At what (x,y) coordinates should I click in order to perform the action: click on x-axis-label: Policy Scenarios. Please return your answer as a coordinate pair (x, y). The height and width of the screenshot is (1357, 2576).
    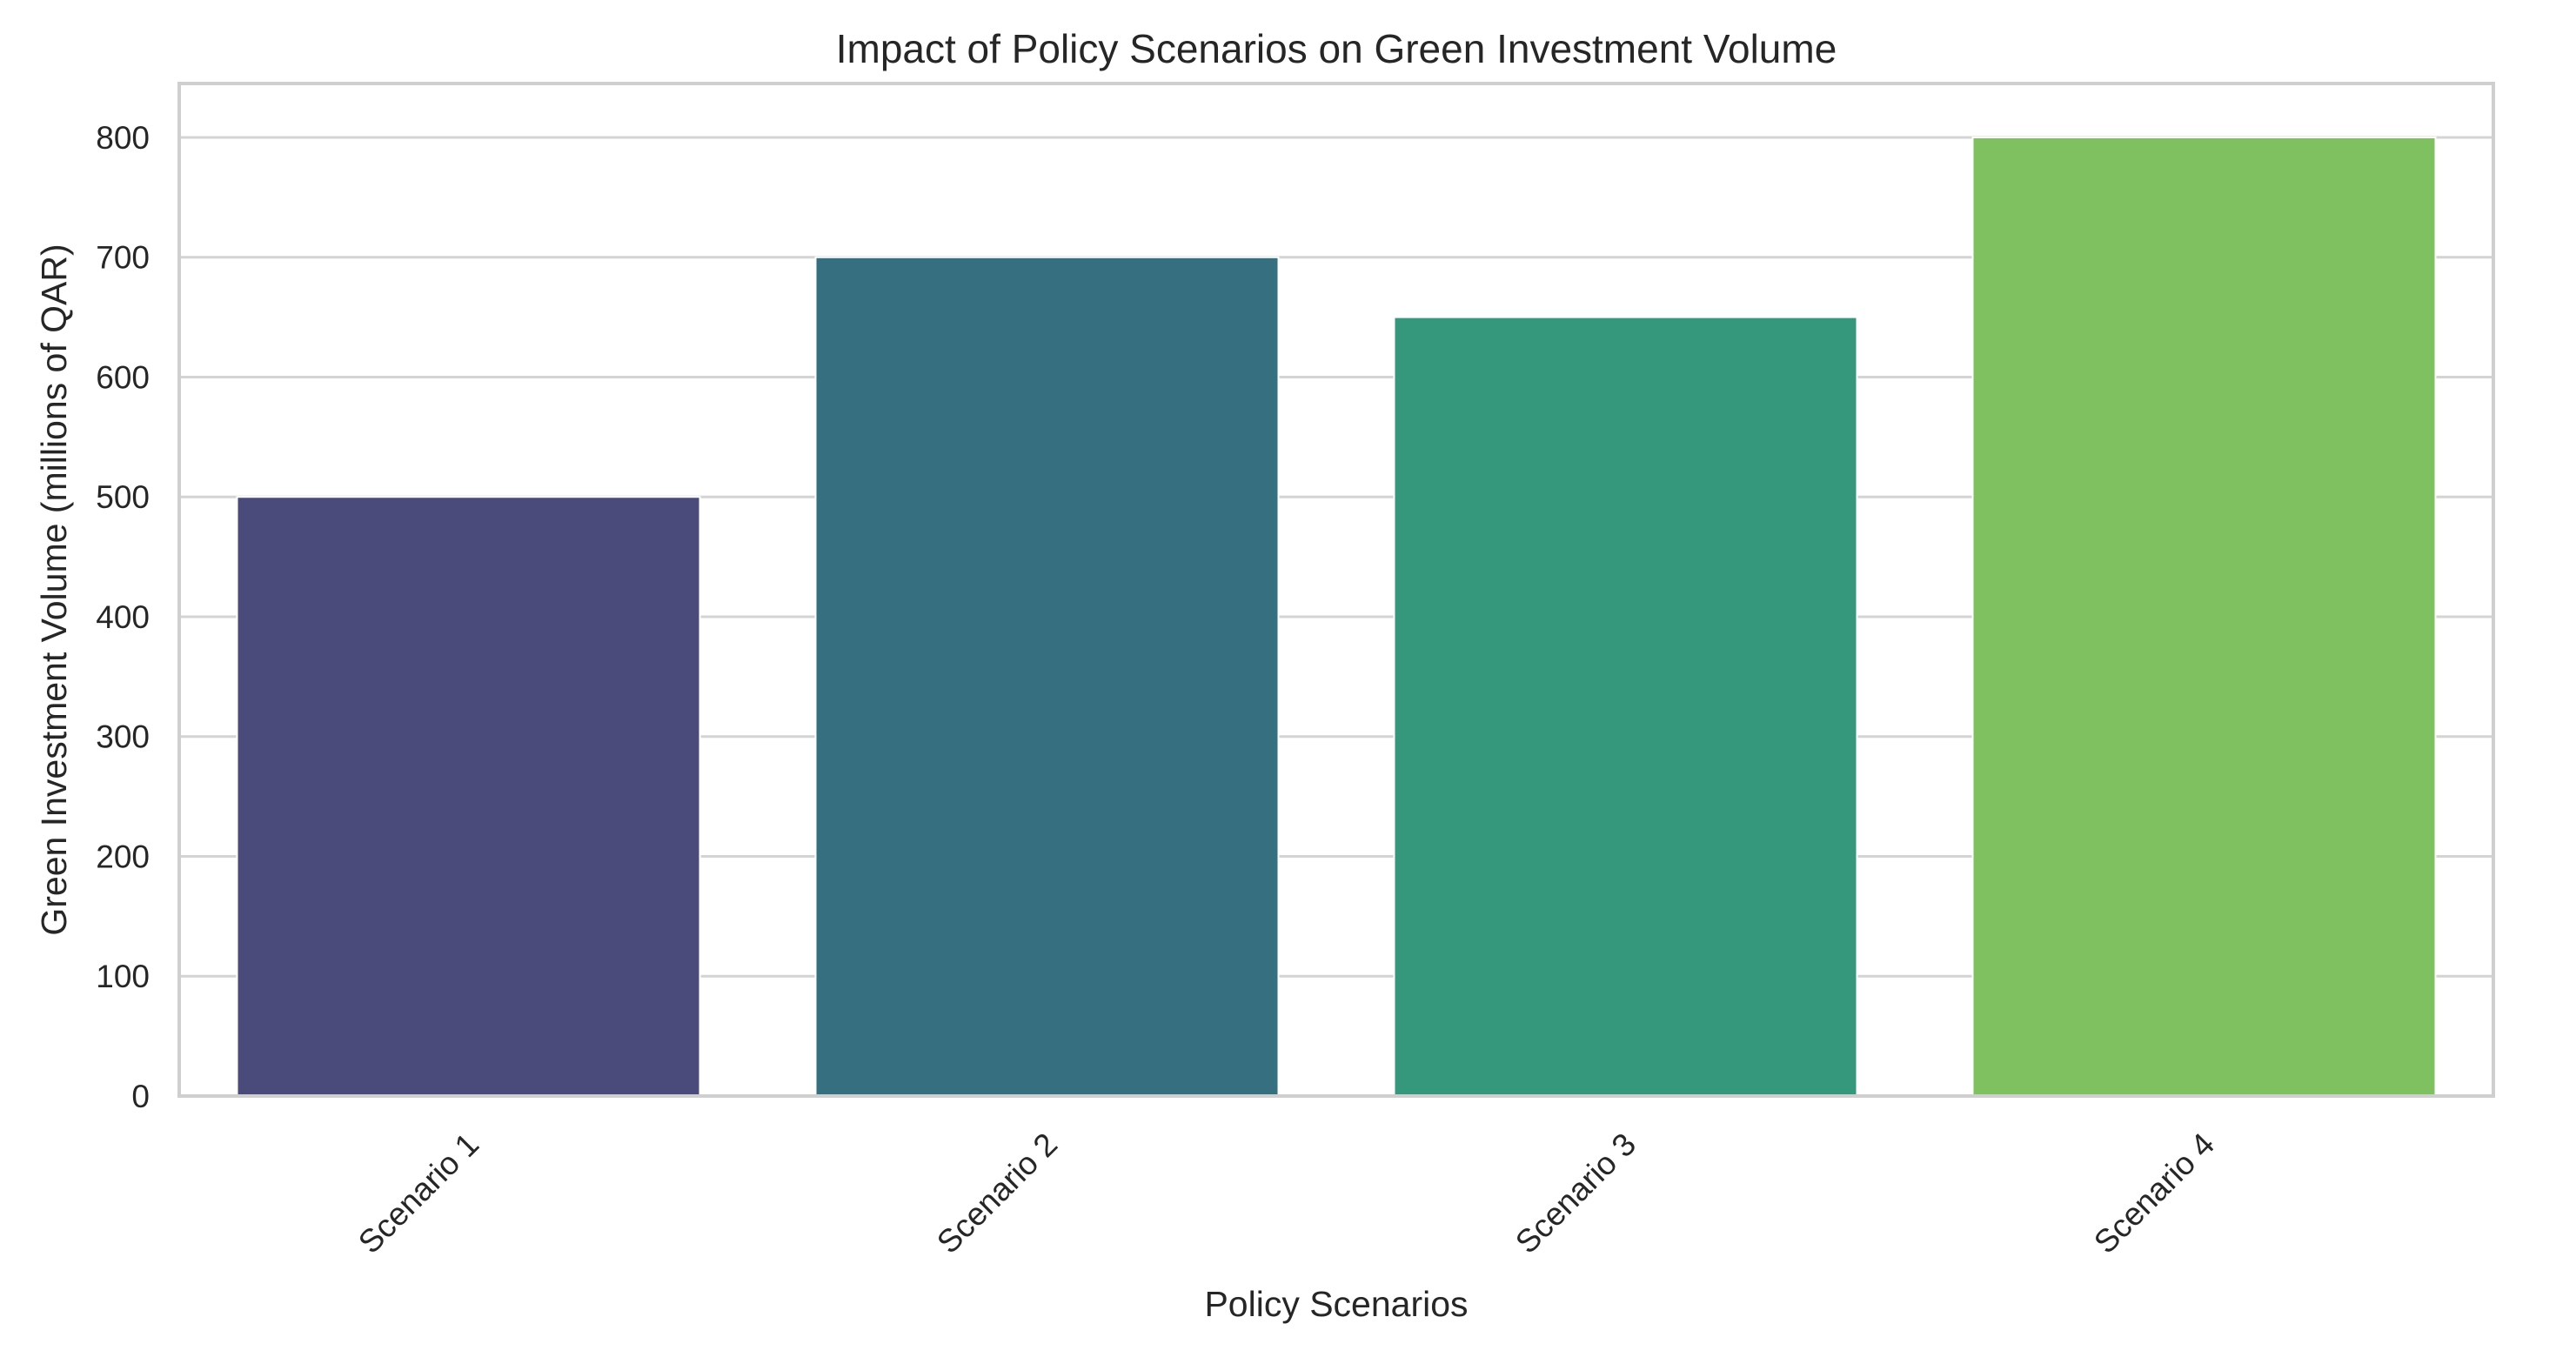
    Looking at the image, I should click on (1336, 1304).